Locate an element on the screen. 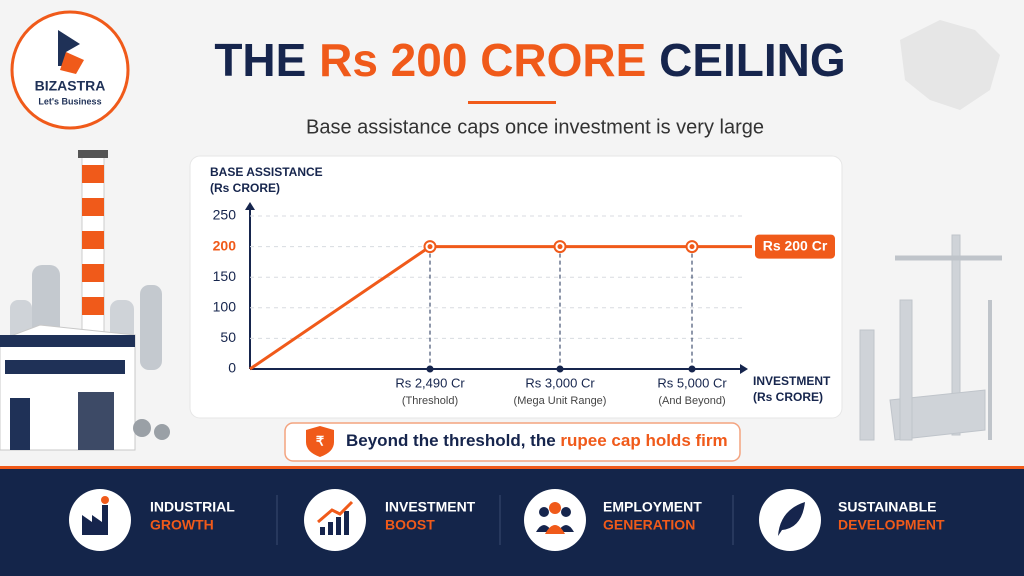 The width and height of the screenshot is (1024, 576). banner-part: Beyond the threshold, the is located at coordinates (453, 440).